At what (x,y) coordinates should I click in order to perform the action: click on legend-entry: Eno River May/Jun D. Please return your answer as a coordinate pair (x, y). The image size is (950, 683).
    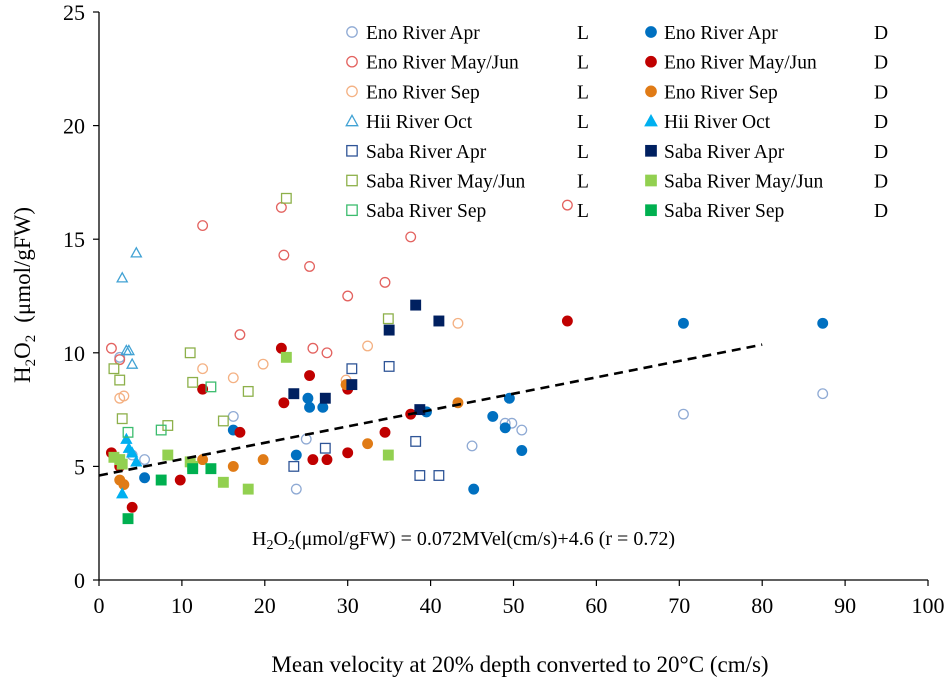
    Looking at the image, I should click on (766, 63).